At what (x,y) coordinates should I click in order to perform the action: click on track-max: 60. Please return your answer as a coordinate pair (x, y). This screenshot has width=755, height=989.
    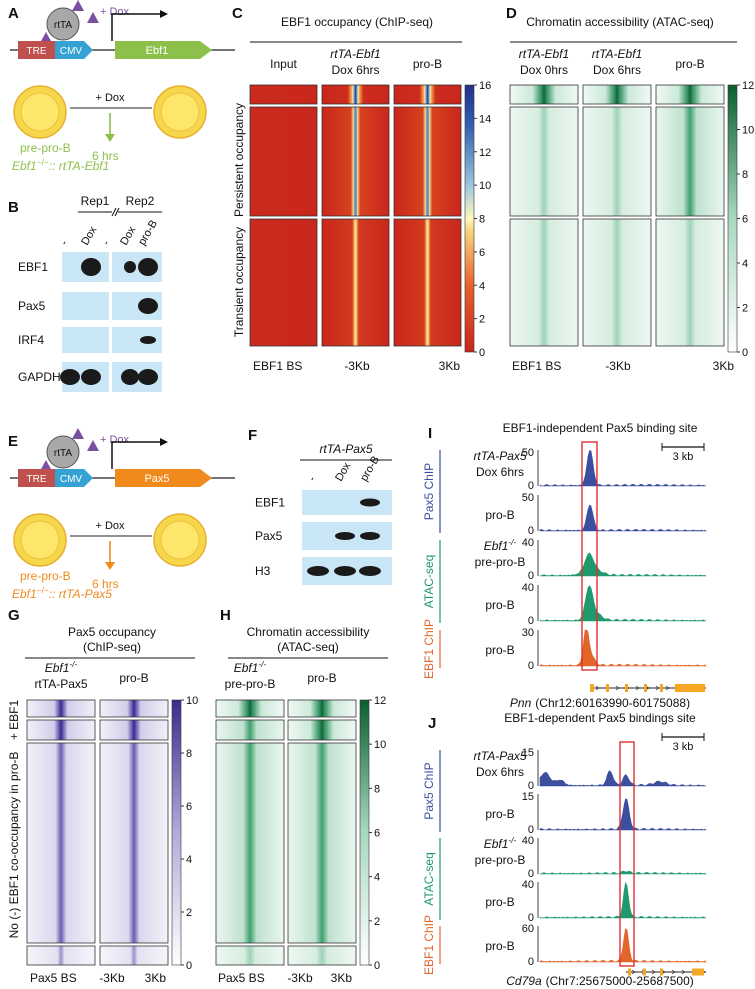
    Looking at the image, I should click on (528, 929).